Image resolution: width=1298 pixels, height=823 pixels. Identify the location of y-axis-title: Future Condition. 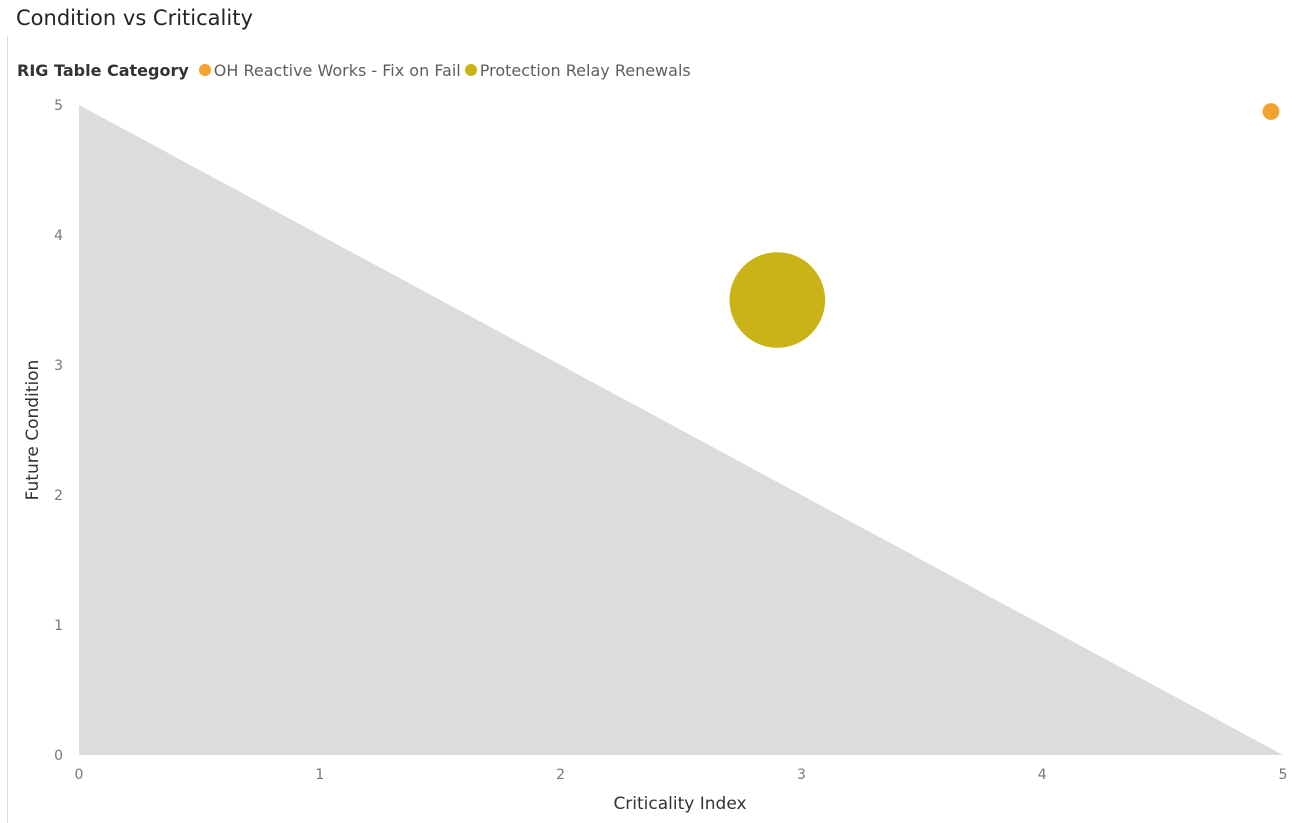
(33, 430).